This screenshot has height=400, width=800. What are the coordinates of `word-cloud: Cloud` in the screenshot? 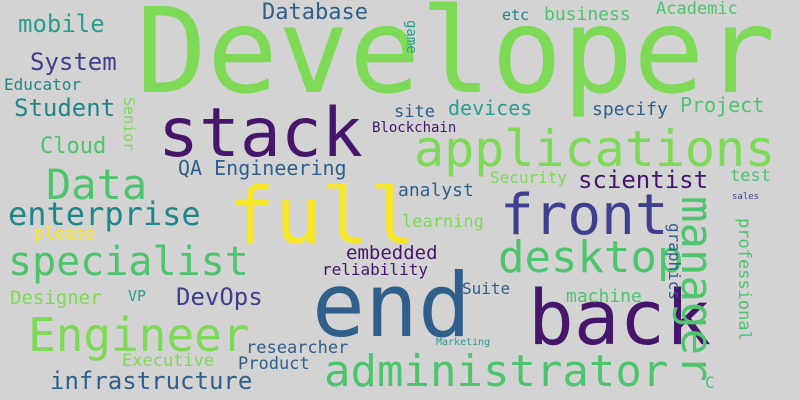 It's located at (73, 146).